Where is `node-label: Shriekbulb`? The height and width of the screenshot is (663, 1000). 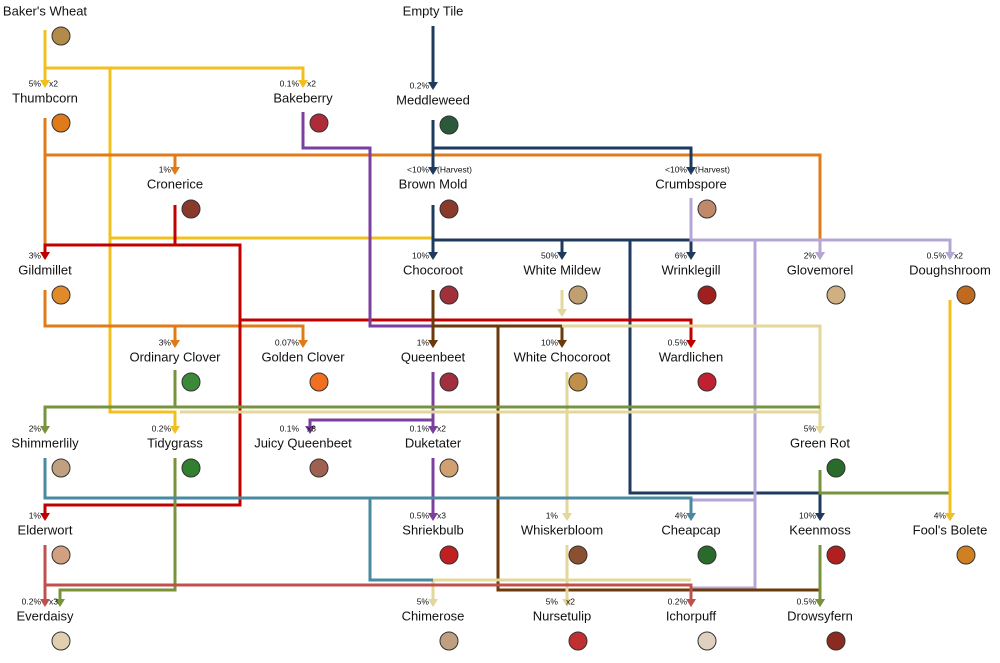
node-label: Shriekbulb is located at coordinates (432, 529).